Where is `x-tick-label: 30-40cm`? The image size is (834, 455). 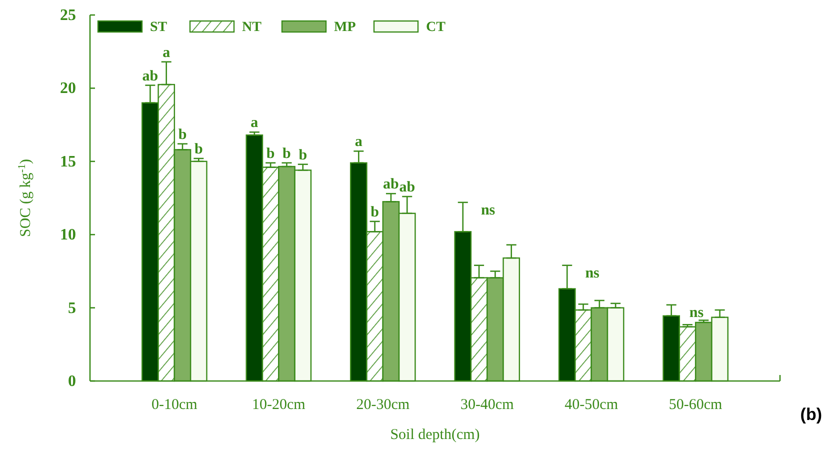
x-tick-label: 30-40cm is located at coordinates (487, 405).